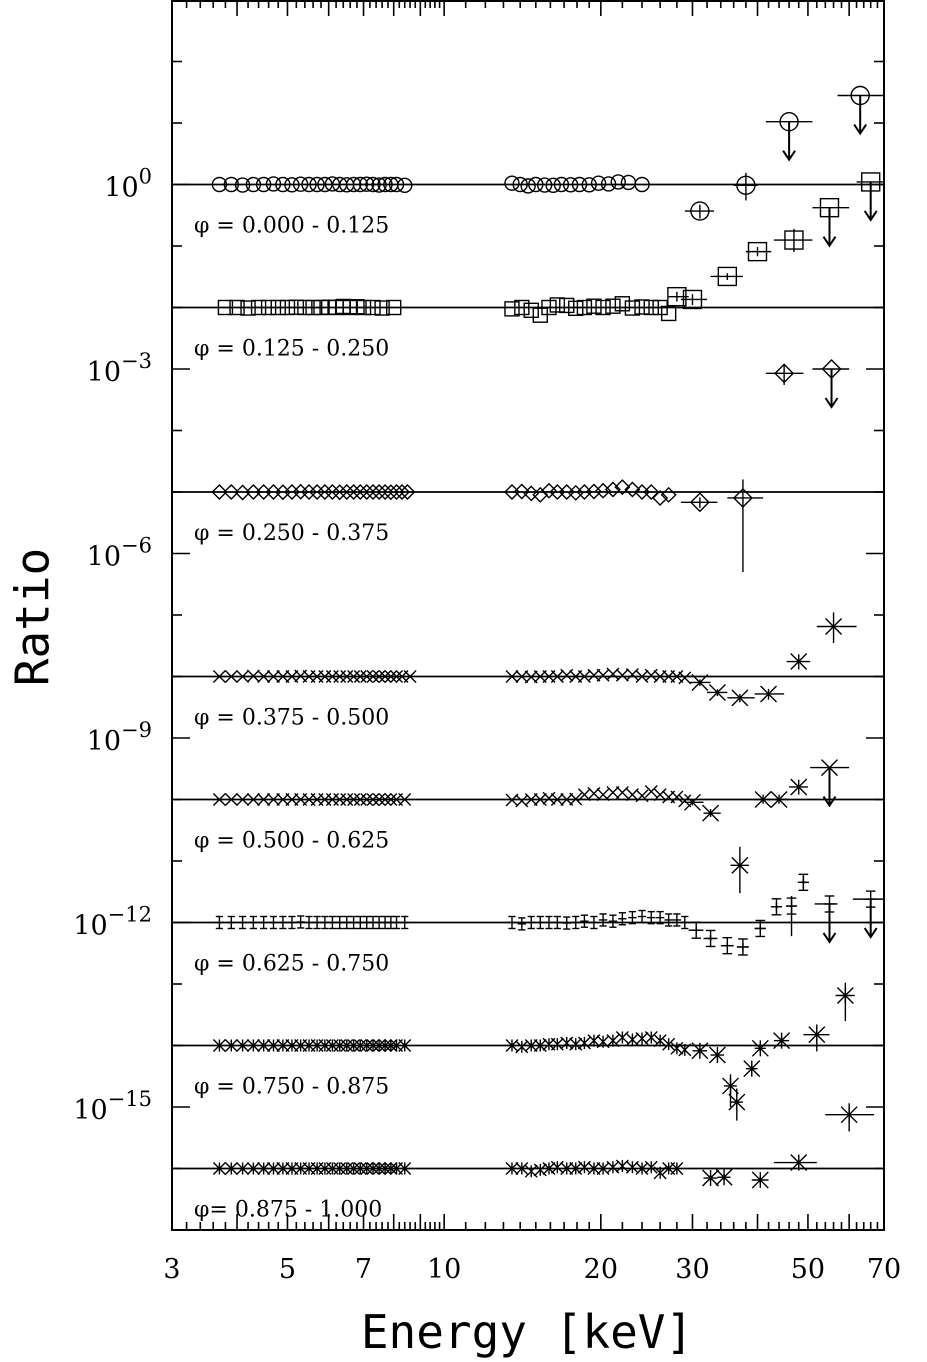  I want to click on phase-label: φ = 0.750 - 0.875, so click(291, 1087).